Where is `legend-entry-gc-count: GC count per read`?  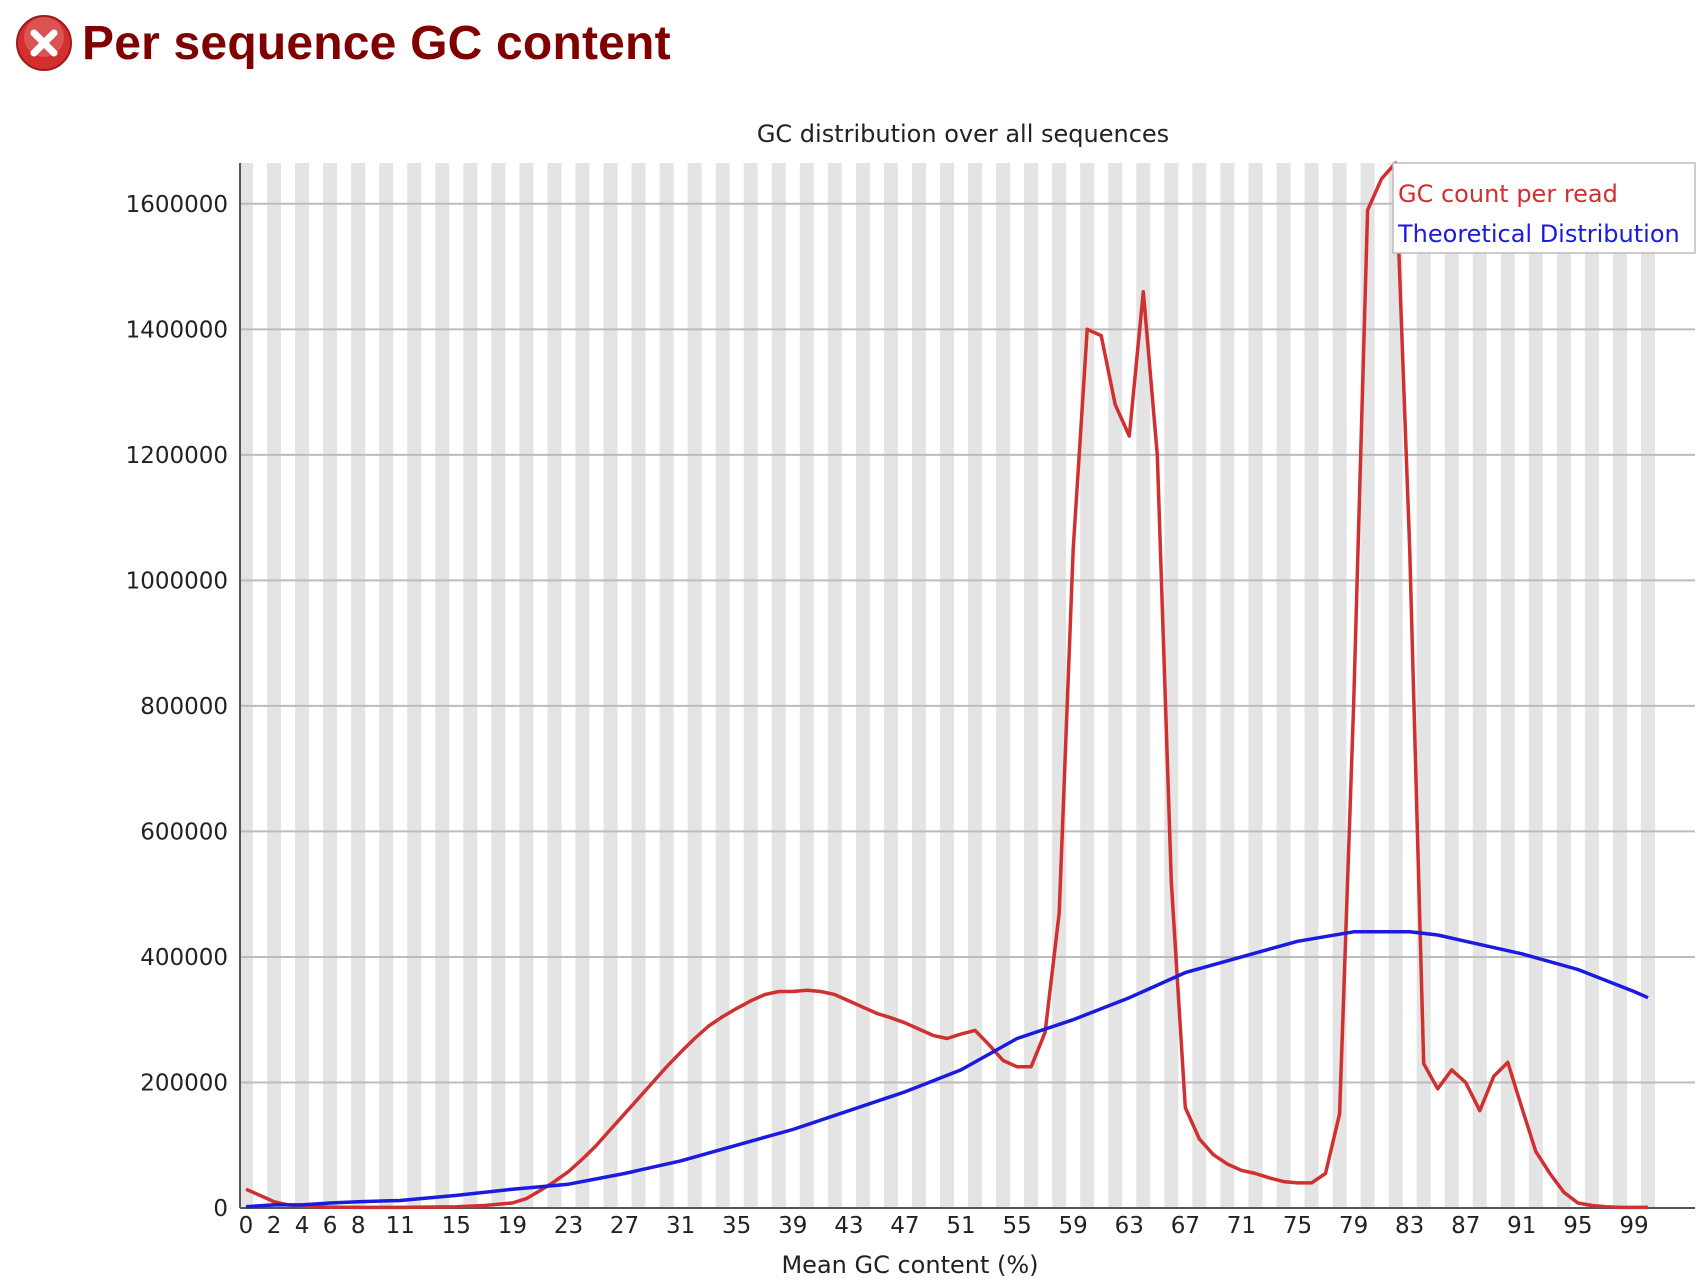 legend-entry-gc-count: GC count per read is located at coordinates (1508, 194).